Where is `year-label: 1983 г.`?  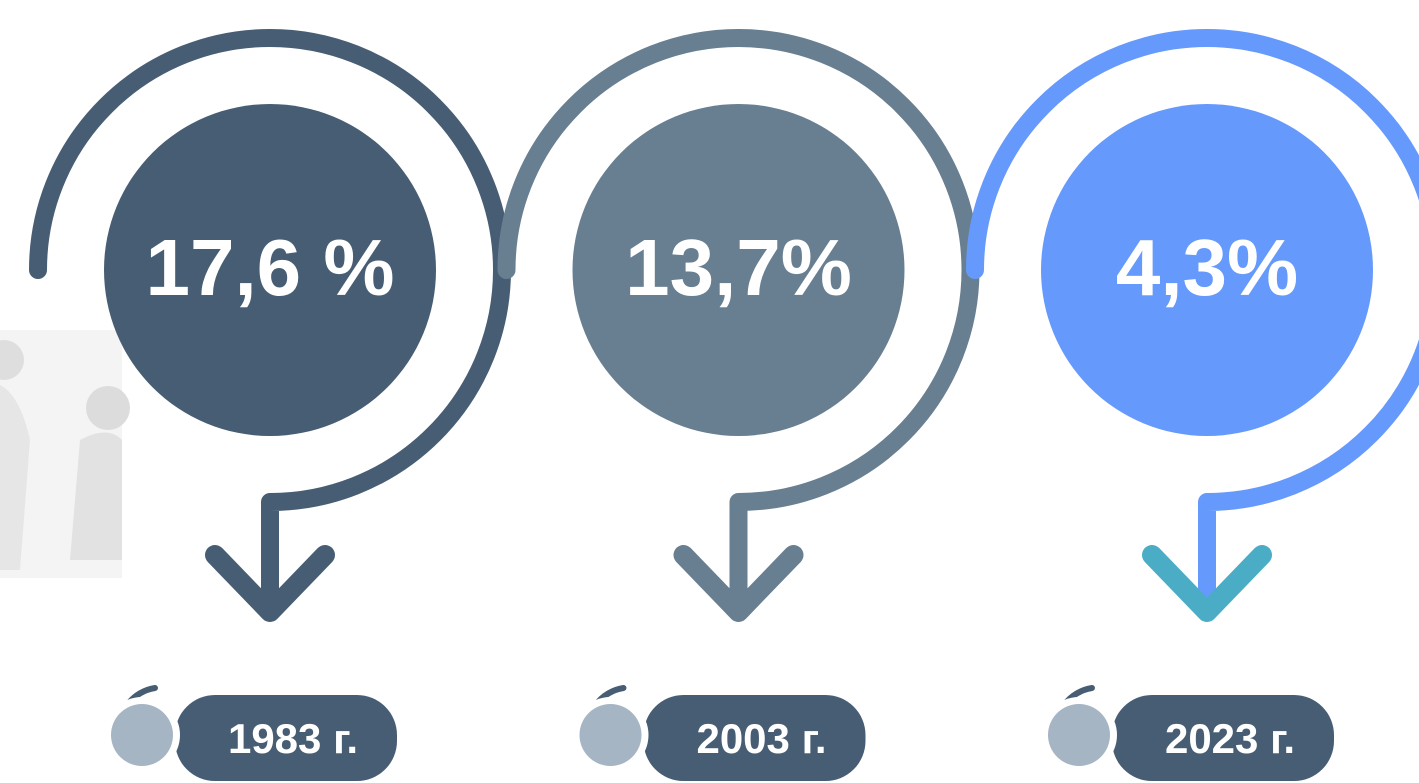 year-label: 1983 г. is located at coordinates (293, 738).